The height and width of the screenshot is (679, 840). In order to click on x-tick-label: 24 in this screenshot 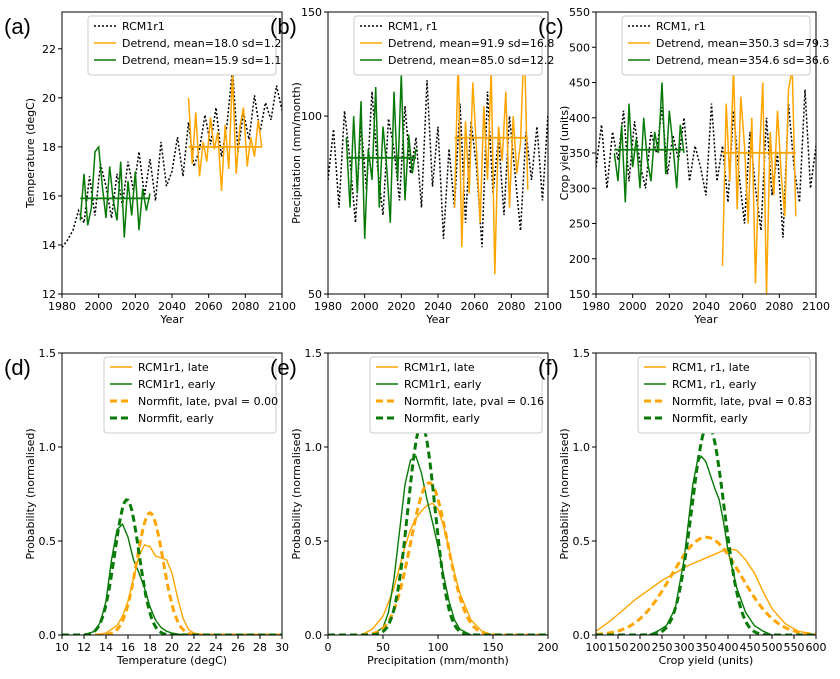, I will do `click(216, 647)`.